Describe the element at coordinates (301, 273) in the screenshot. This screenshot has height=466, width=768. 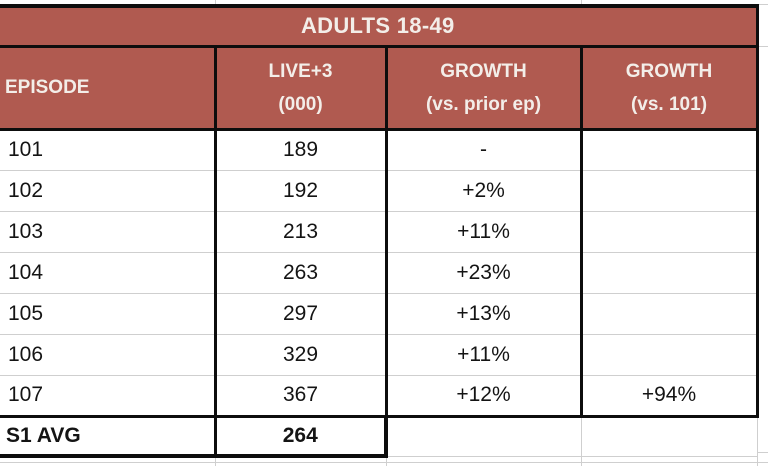
I see `live3-cell: 263` at that location.